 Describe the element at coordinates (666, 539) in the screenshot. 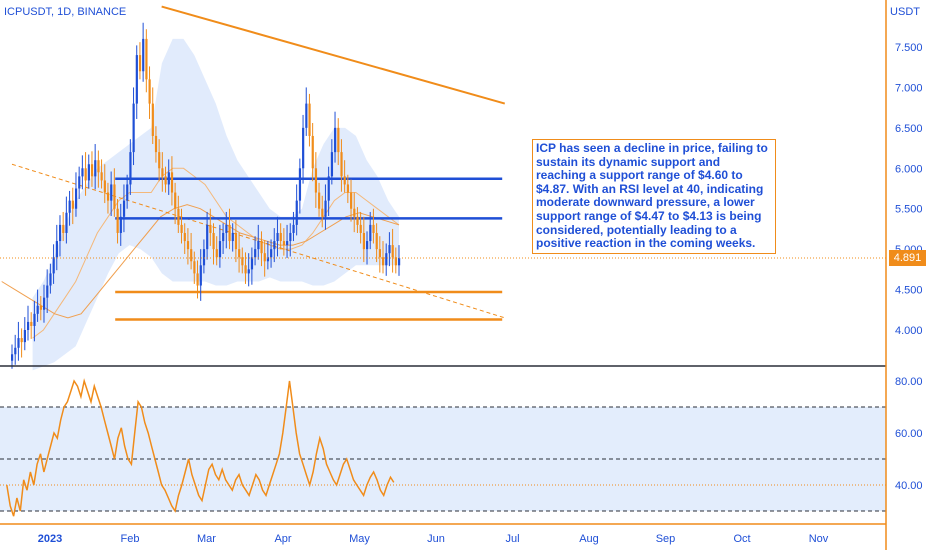

I see `time-axis-label: Sep` at that location.